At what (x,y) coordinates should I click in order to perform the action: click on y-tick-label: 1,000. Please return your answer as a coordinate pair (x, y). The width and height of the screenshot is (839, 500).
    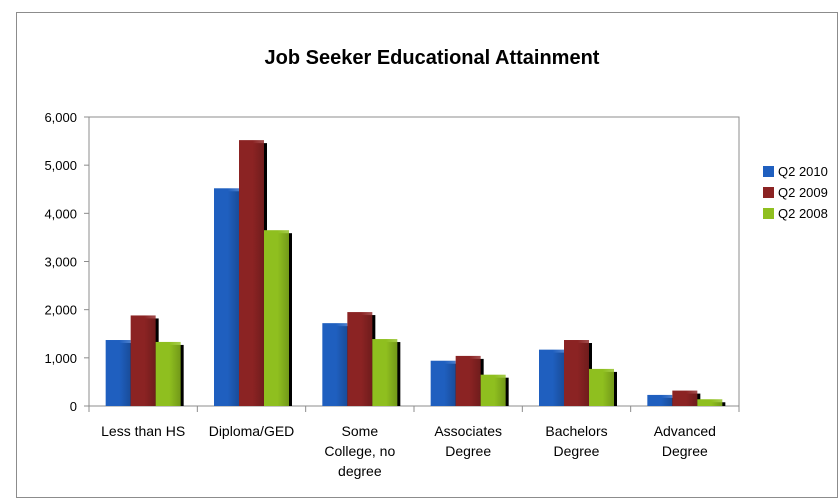
    Looking at the image, I should click on (60, 358).